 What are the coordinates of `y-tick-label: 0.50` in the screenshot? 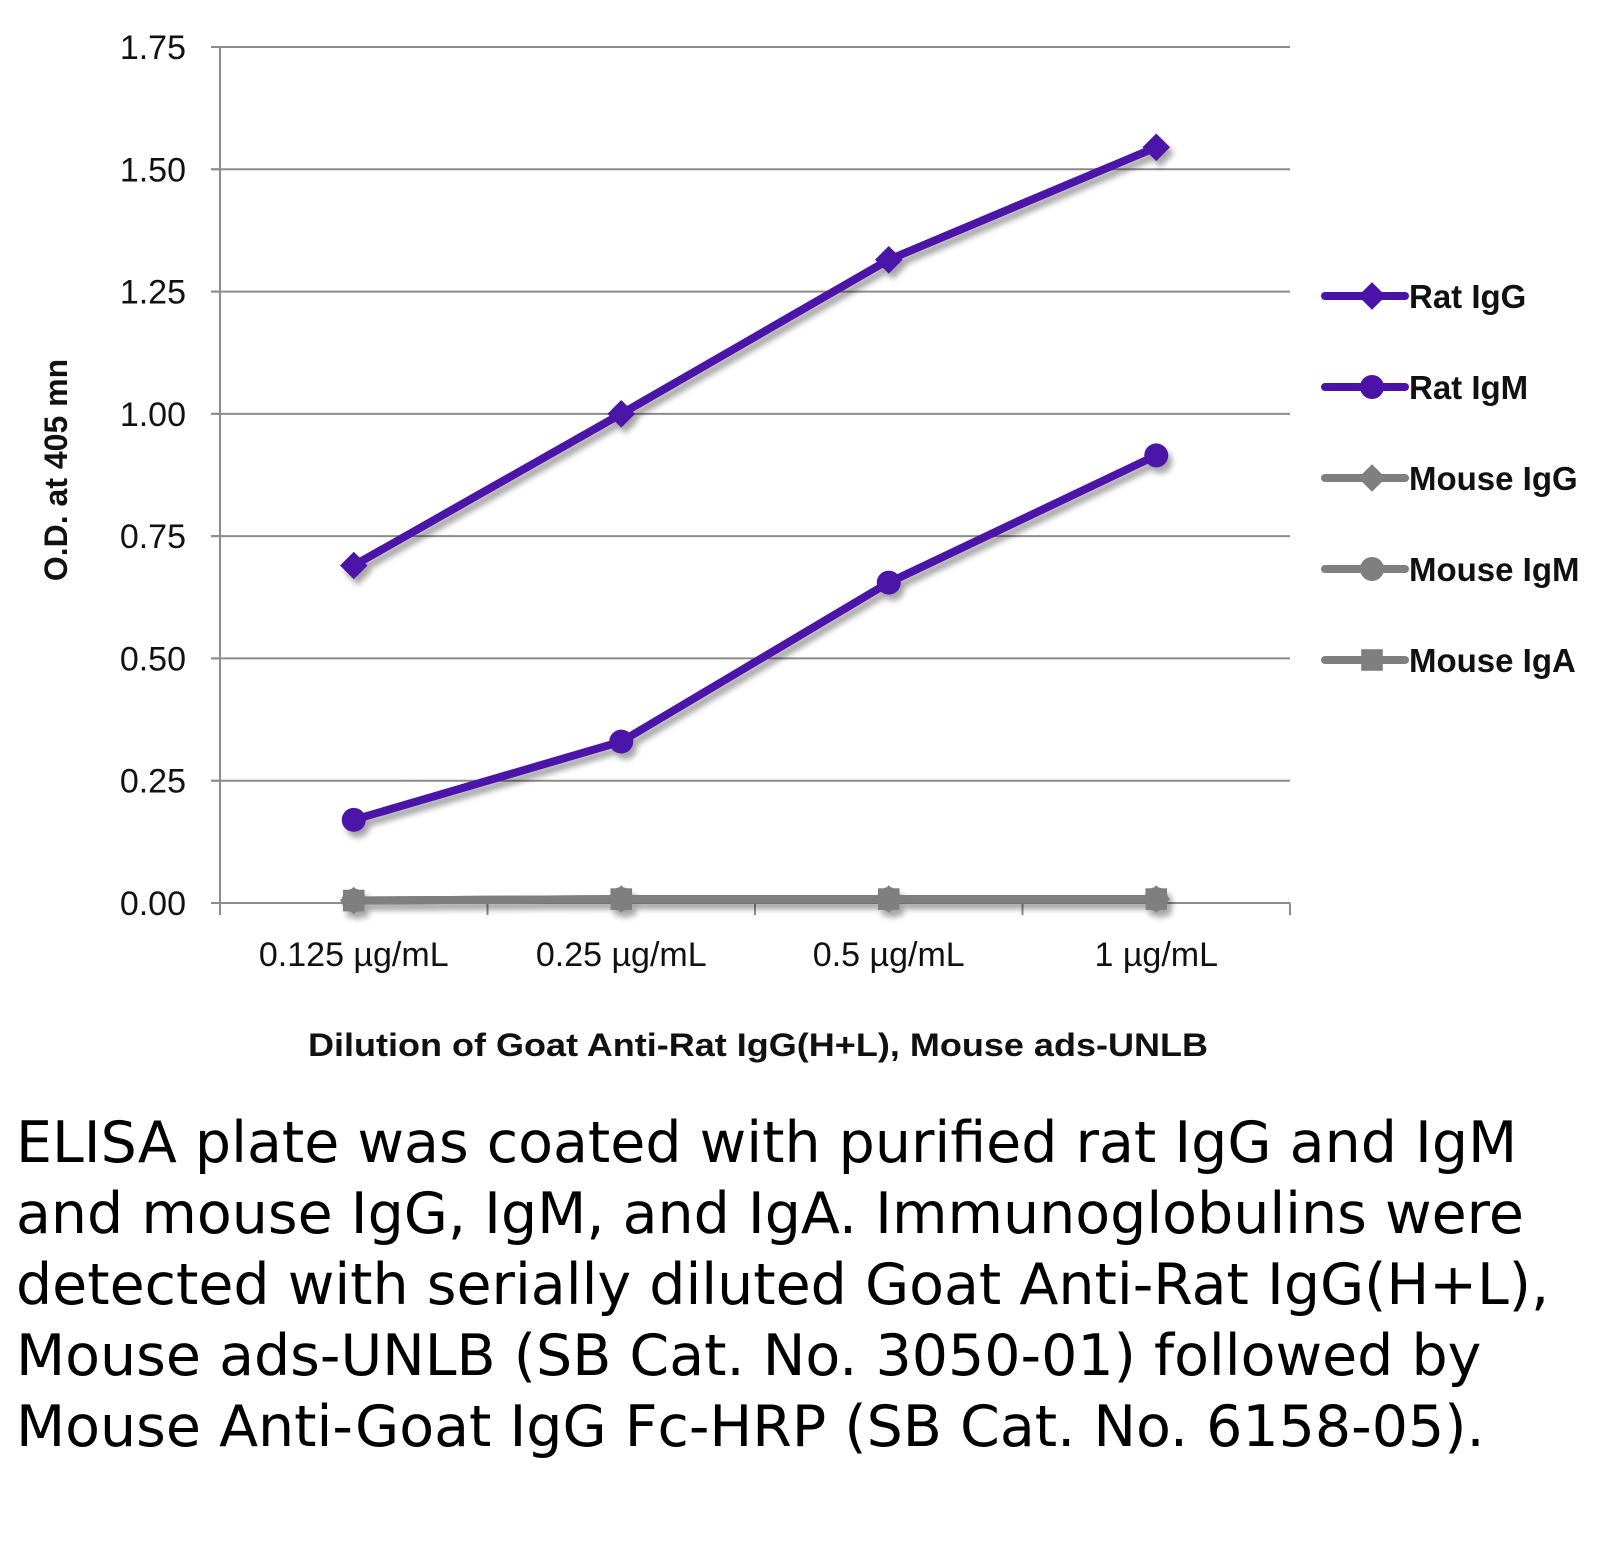 It's located at (153, 659).